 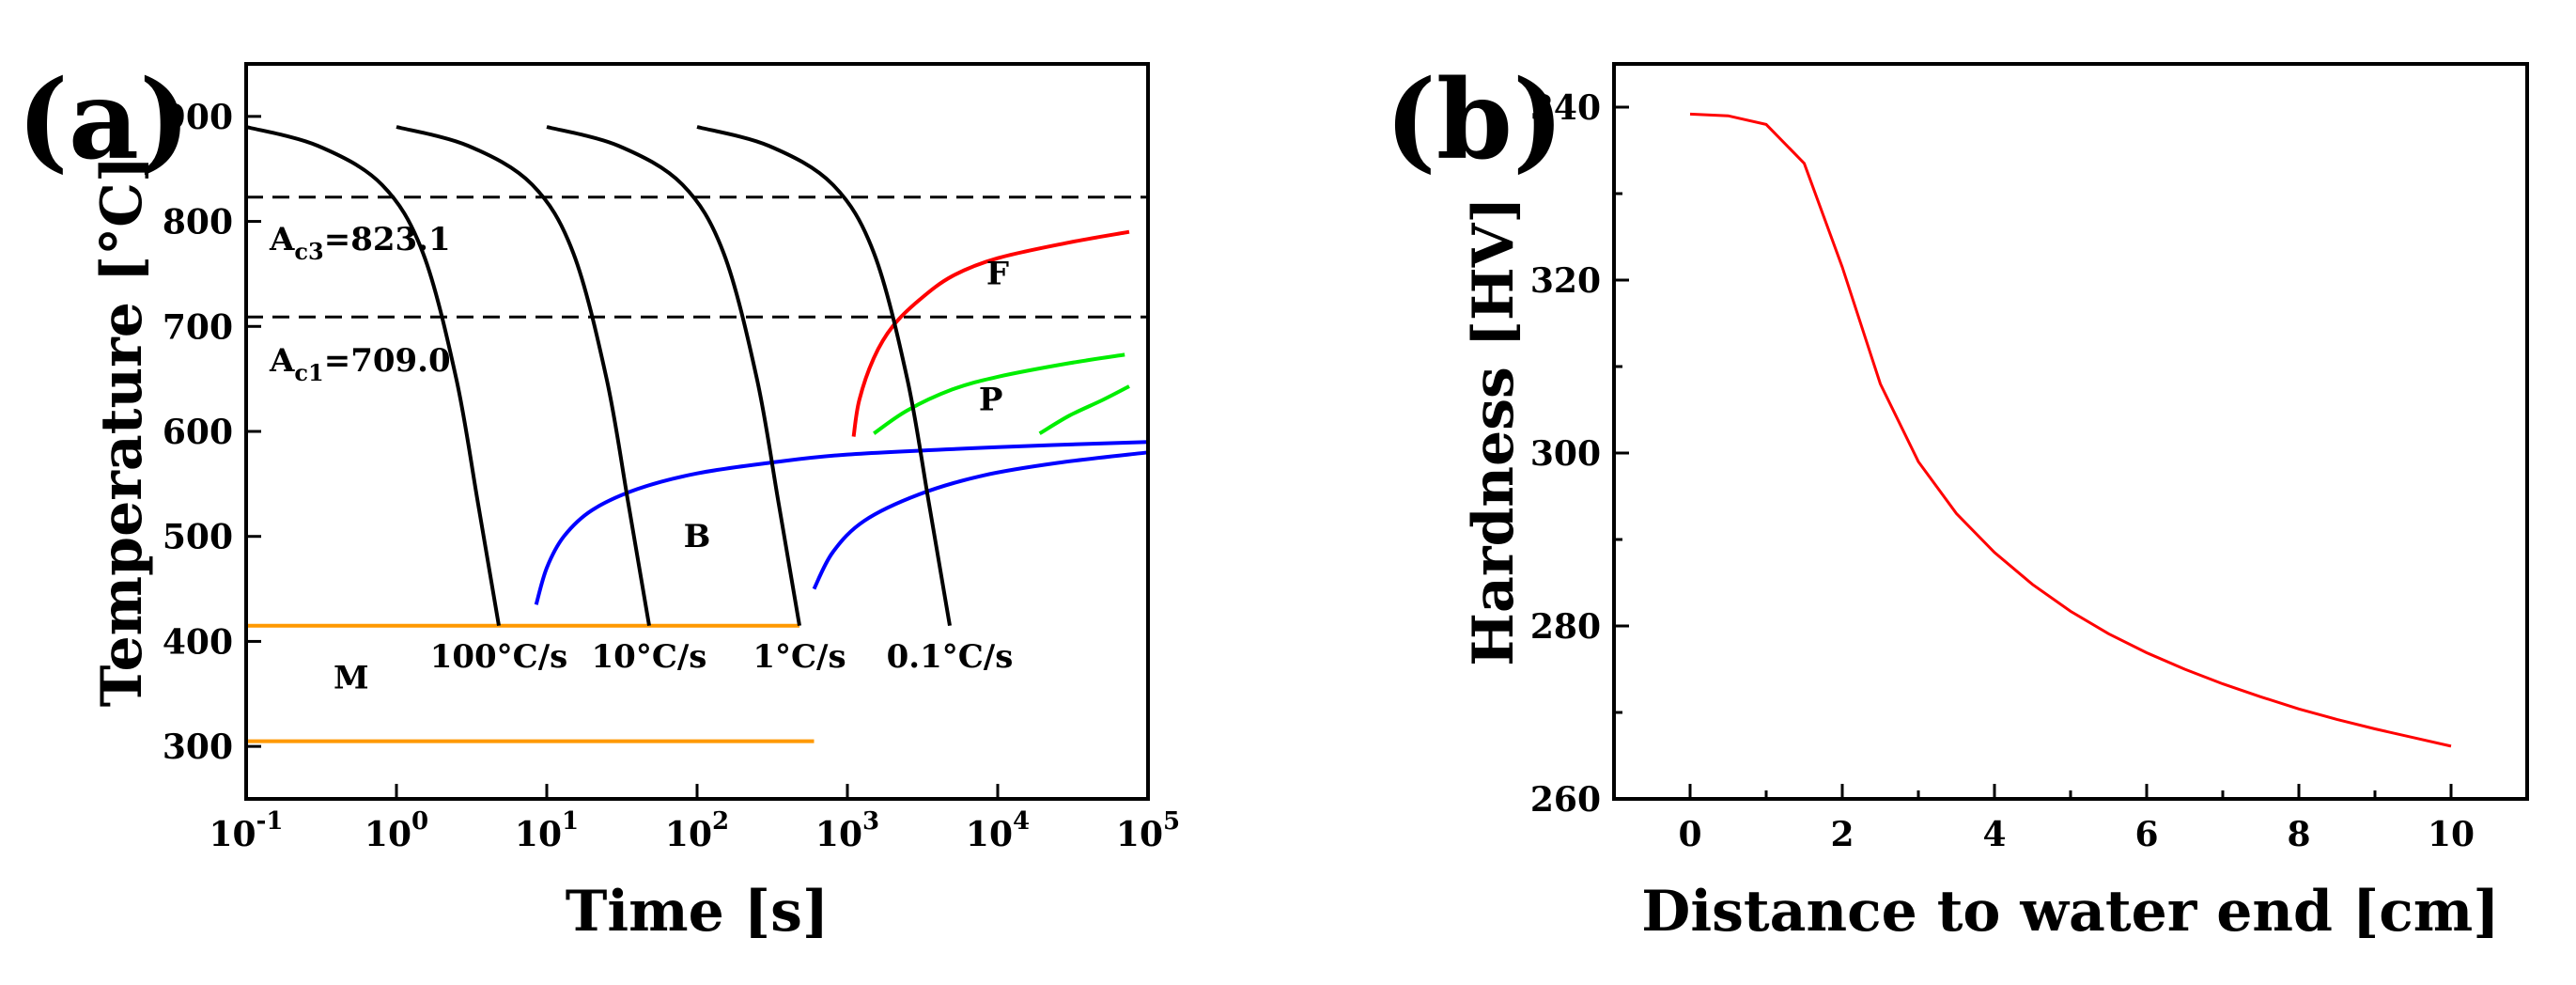 What do you see at coordinates (1148, 830) in the screenshot?
I see `x-tick-label: 10⁵` at bounding box center [1148, 830].